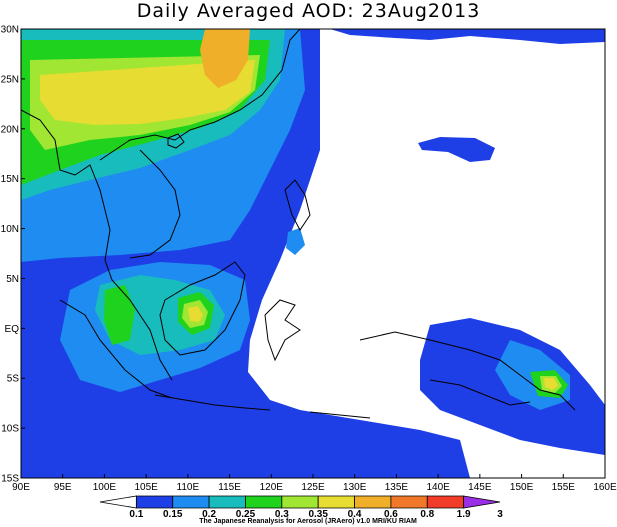 Image resolution: width=617 pixels, height=527 pixels. Describe the element at coordinates (10, 479) in the screenshot. I see `lat-label: 15S` at that location.